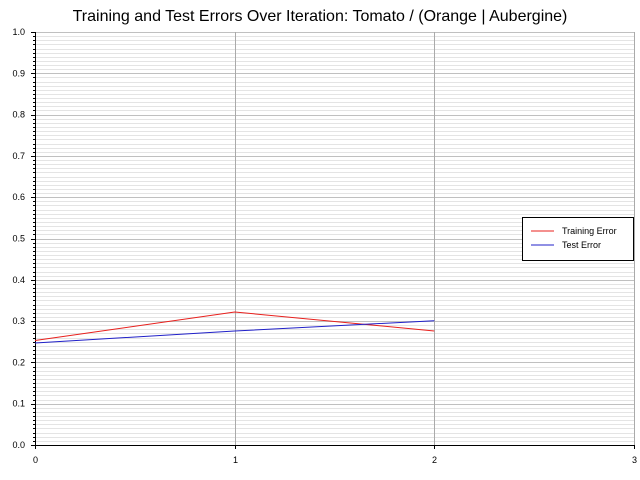  I want to click on y-tick-label: 0.7, so click(18, 156).